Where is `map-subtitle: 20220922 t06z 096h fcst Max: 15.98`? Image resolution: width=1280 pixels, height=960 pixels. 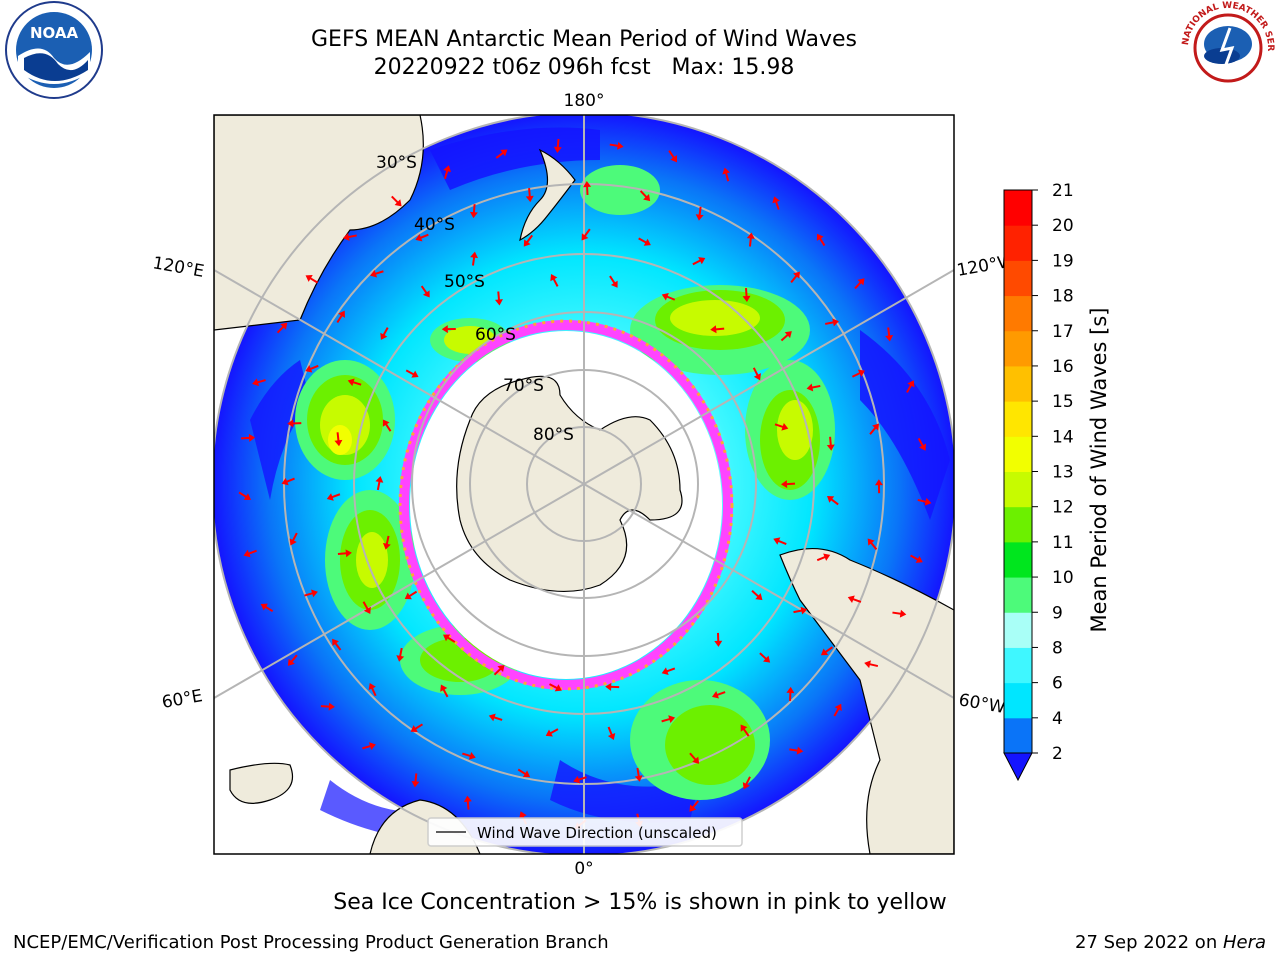 map-subtitle: 20220922 t06z 096h fcst Max: 15.98 is located at coordinates (584, 67).